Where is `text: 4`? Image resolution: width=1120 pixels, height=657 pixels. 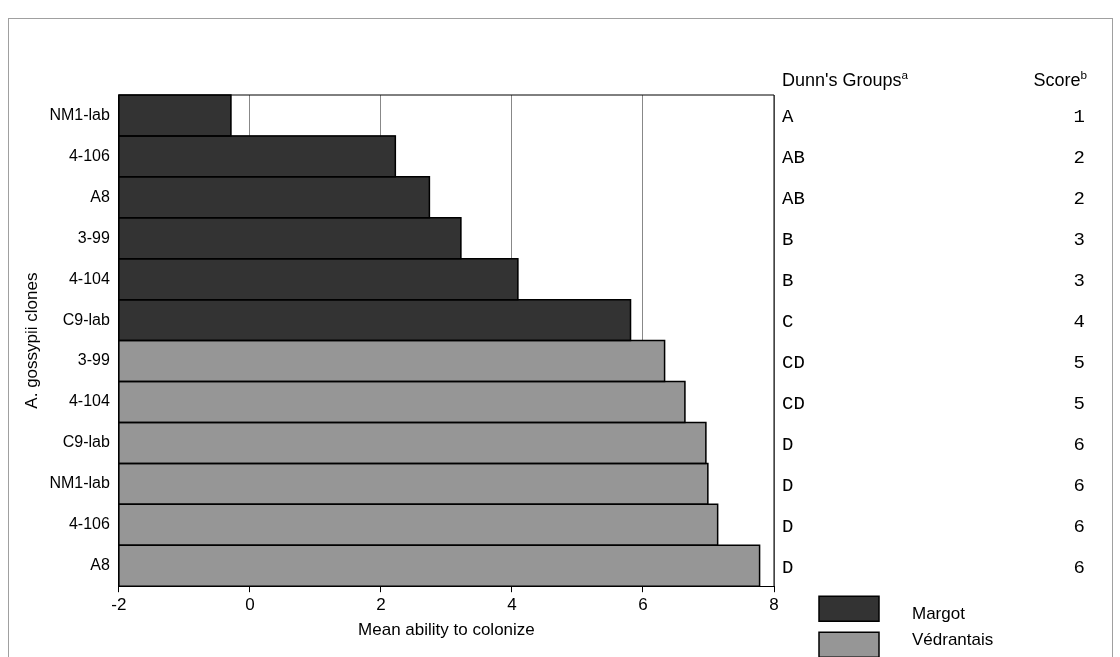
text: 4 is located at coordinates (1079, 322).